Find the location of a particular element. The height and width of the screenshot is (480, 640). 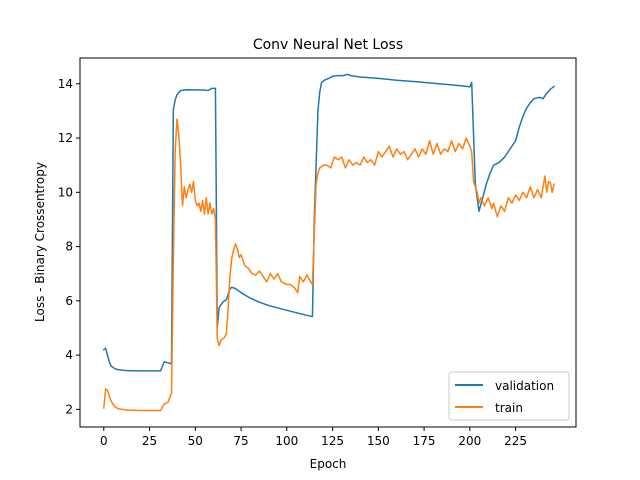

x-tick-label: 100 is located at coordinates (286, 441).